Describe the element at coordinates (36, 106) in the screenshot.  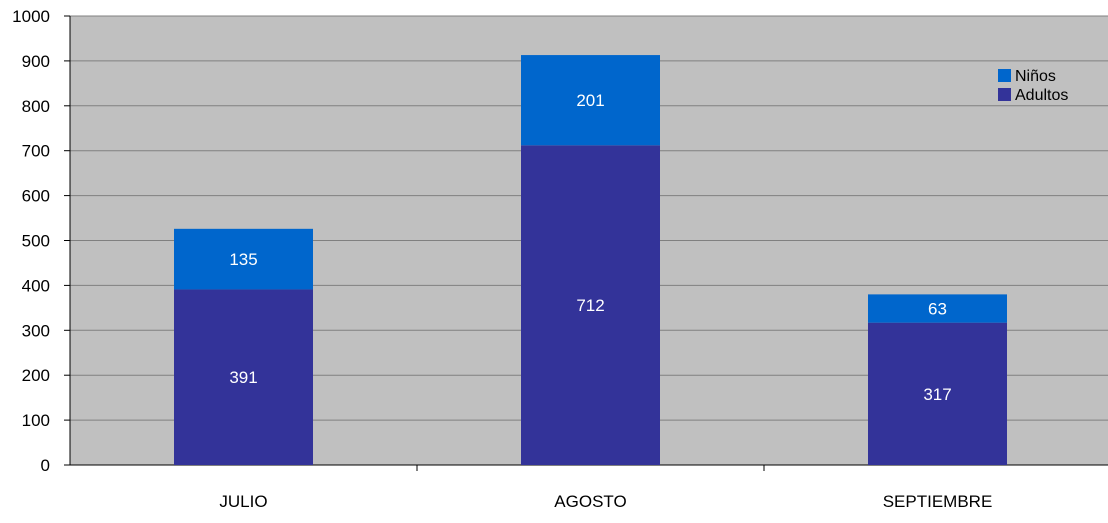
I see `y-tick-label: 800` at that location.